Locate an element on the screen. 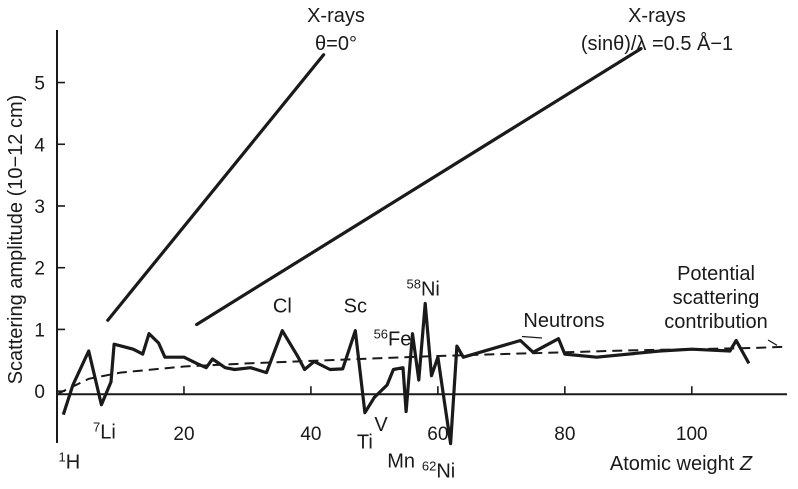 The image size is (798, 489). x-tick-label: 80 is located at coordinates (564, 434).